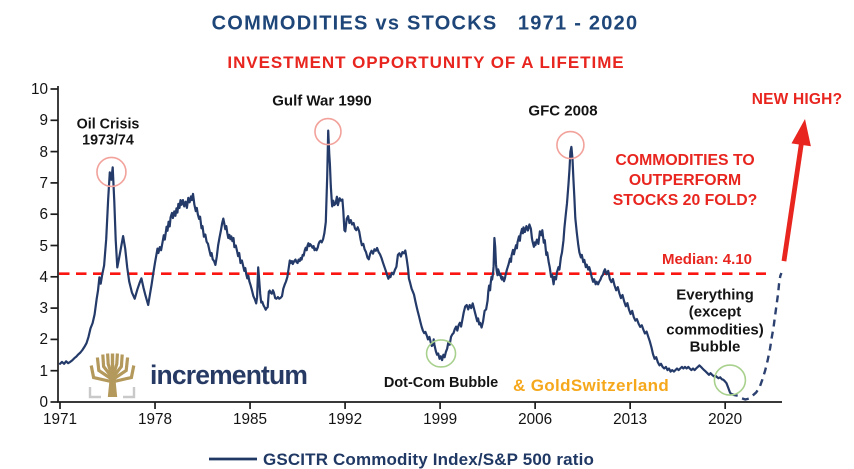 This screenshot has width=854, height=469. Describe the element at coordinates (630, 419) in the screenshot. I see `x-tick-label: 2013` at that location.